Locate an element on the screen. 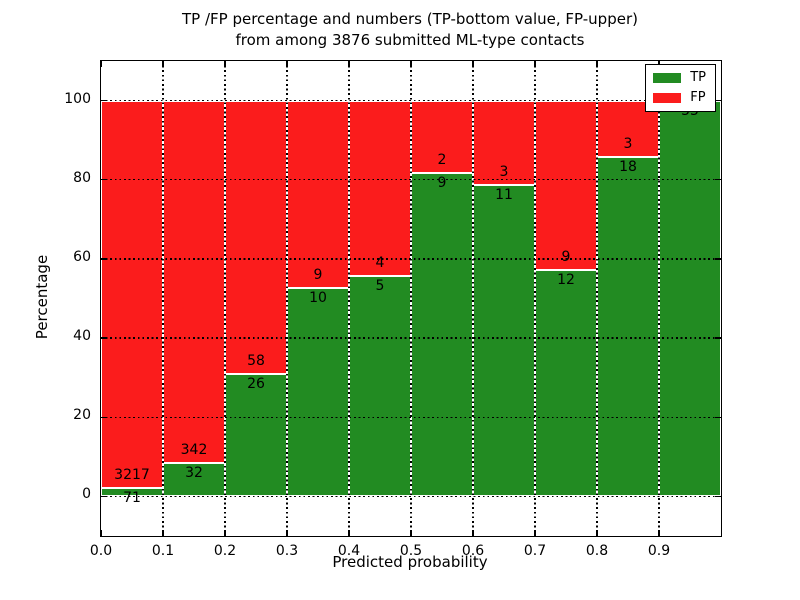 Image resolution: width=800 pixels, height=600 pixels. y-tick-label: 100 is located at coordinates (77, 98).